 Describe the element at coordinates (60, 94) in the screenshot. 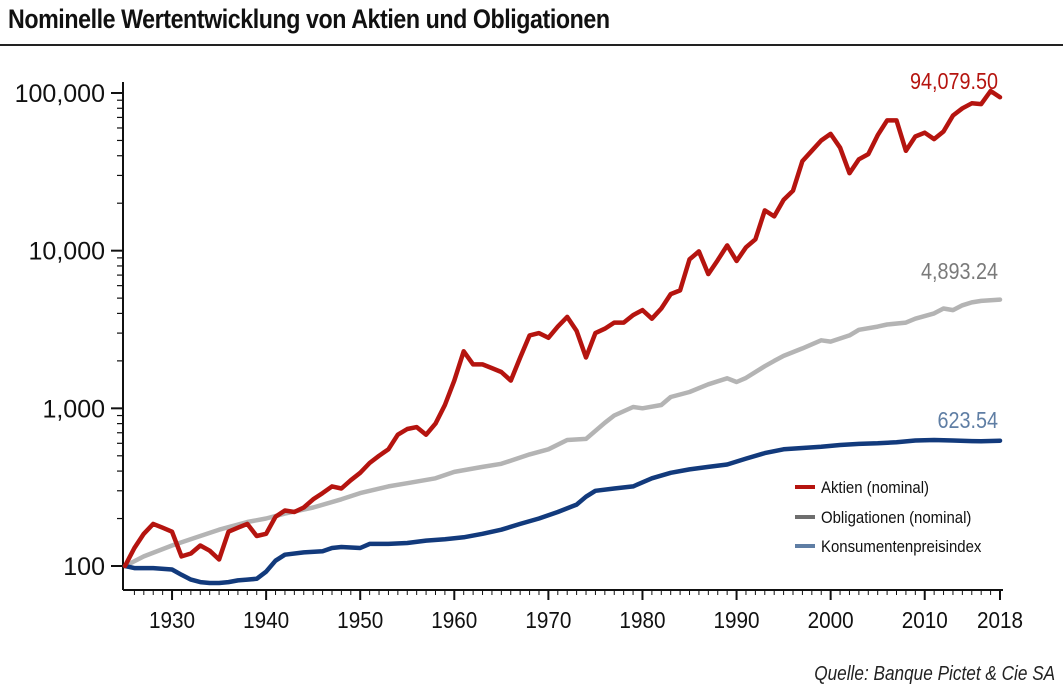

I see `y-tick-label: 100,000` at that location.